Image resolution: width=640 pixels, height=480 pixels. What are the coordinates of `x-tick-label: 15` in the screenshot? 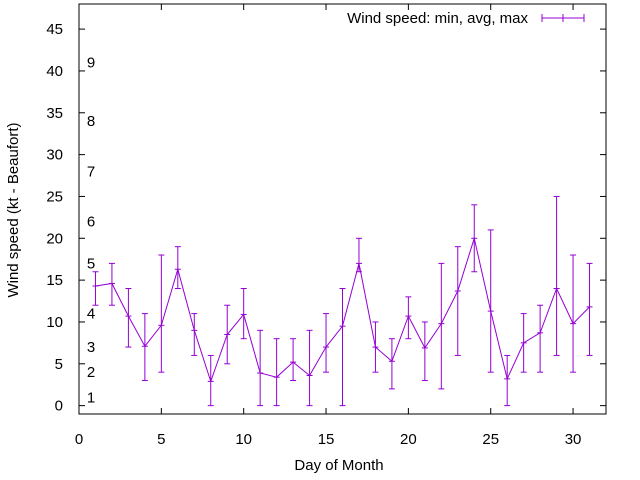 It's located at (326, 439).